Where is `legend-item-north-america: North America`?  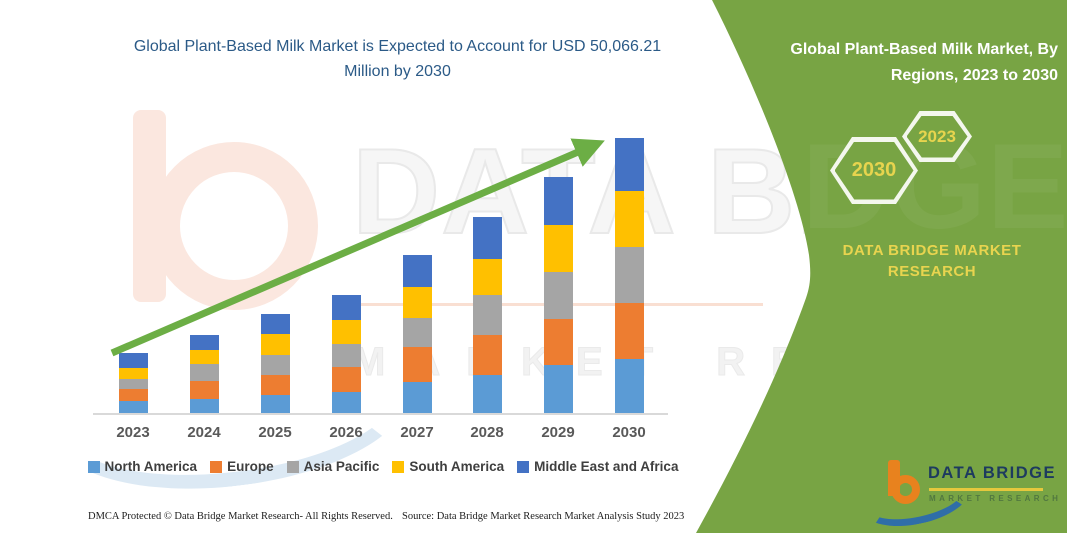
legend-item-north-america: North America is located at coordinates (142, 466).